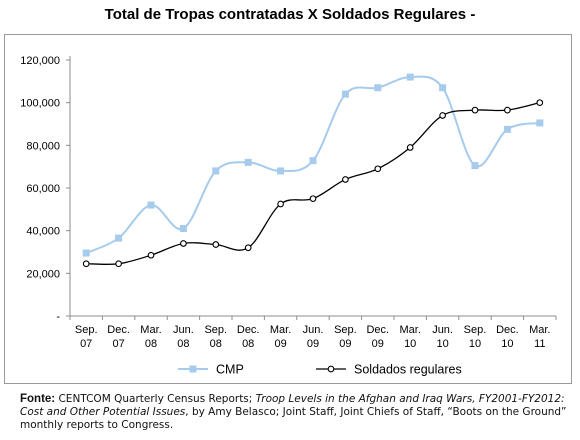 The height and width of the screenshot is (440, 580). I want to click on x-tick-label: 11, so click(539, 344).